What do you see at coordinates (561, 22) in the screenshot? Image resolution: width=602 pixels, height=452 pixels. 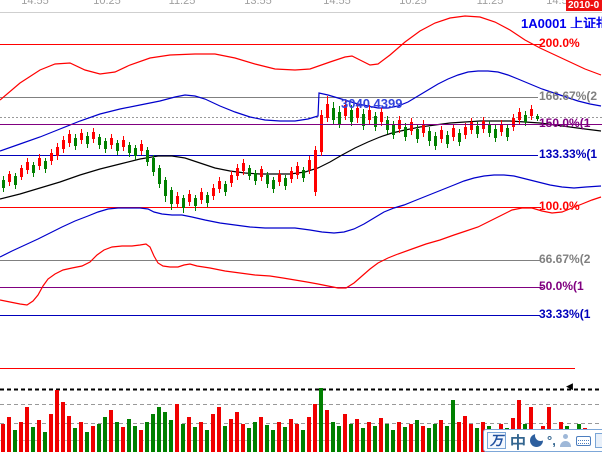 I see `instrument-title: 1A0001 上证指` at bounding box center [561, 22].